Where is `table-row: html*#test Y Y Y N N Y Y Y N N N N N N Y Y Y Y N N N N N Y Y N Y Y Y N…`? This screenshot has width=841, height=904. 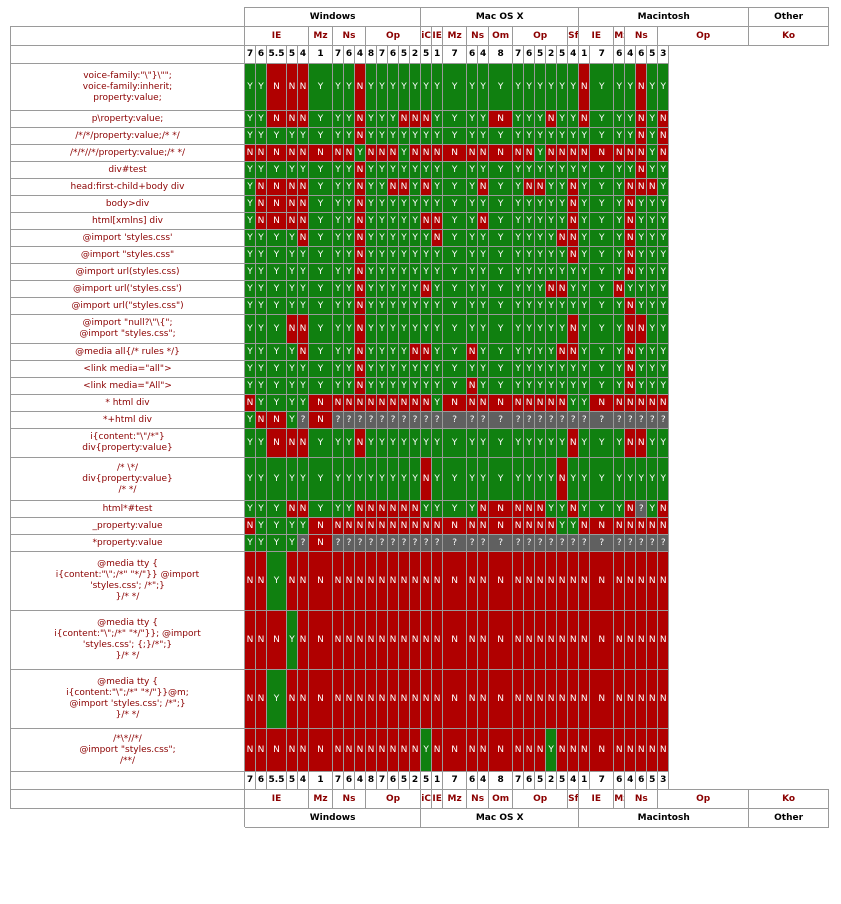 table-row: html*#test Y Y Y N N Y Y Y N N N N N N Y Y Y Y N N N N N Y Y N Y Y Y N… is located at coordinates (419, 509).